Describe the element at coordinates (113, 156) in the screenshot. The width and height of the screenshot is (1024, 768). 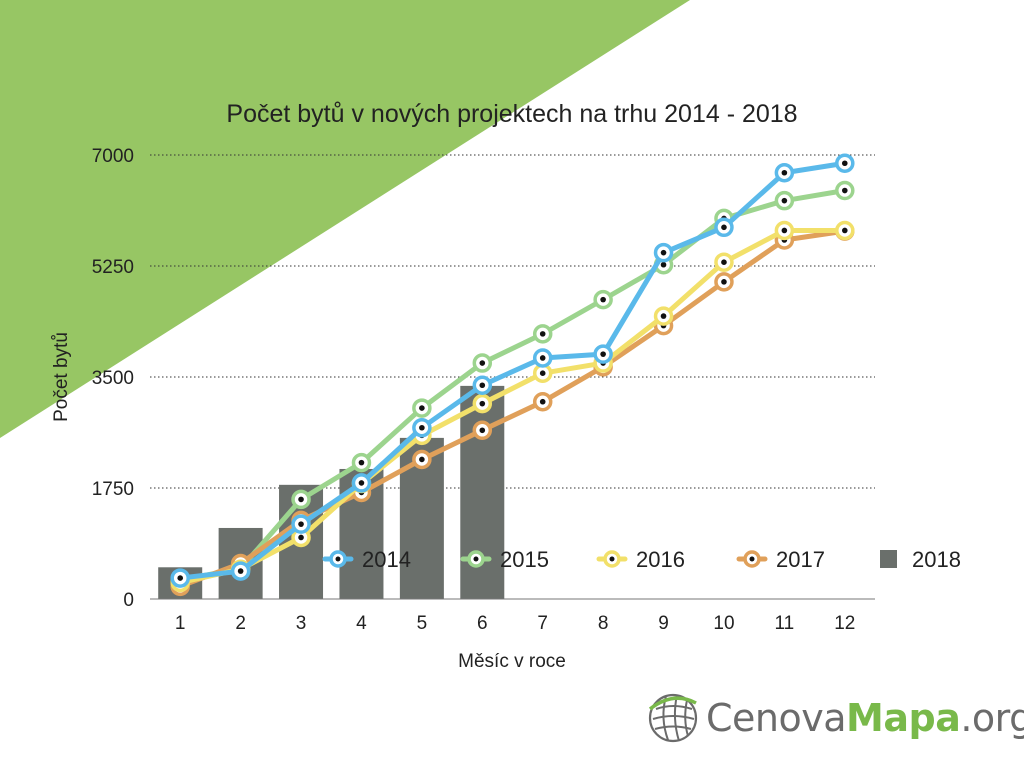
I see `y-tick-label: 7000` at that location.